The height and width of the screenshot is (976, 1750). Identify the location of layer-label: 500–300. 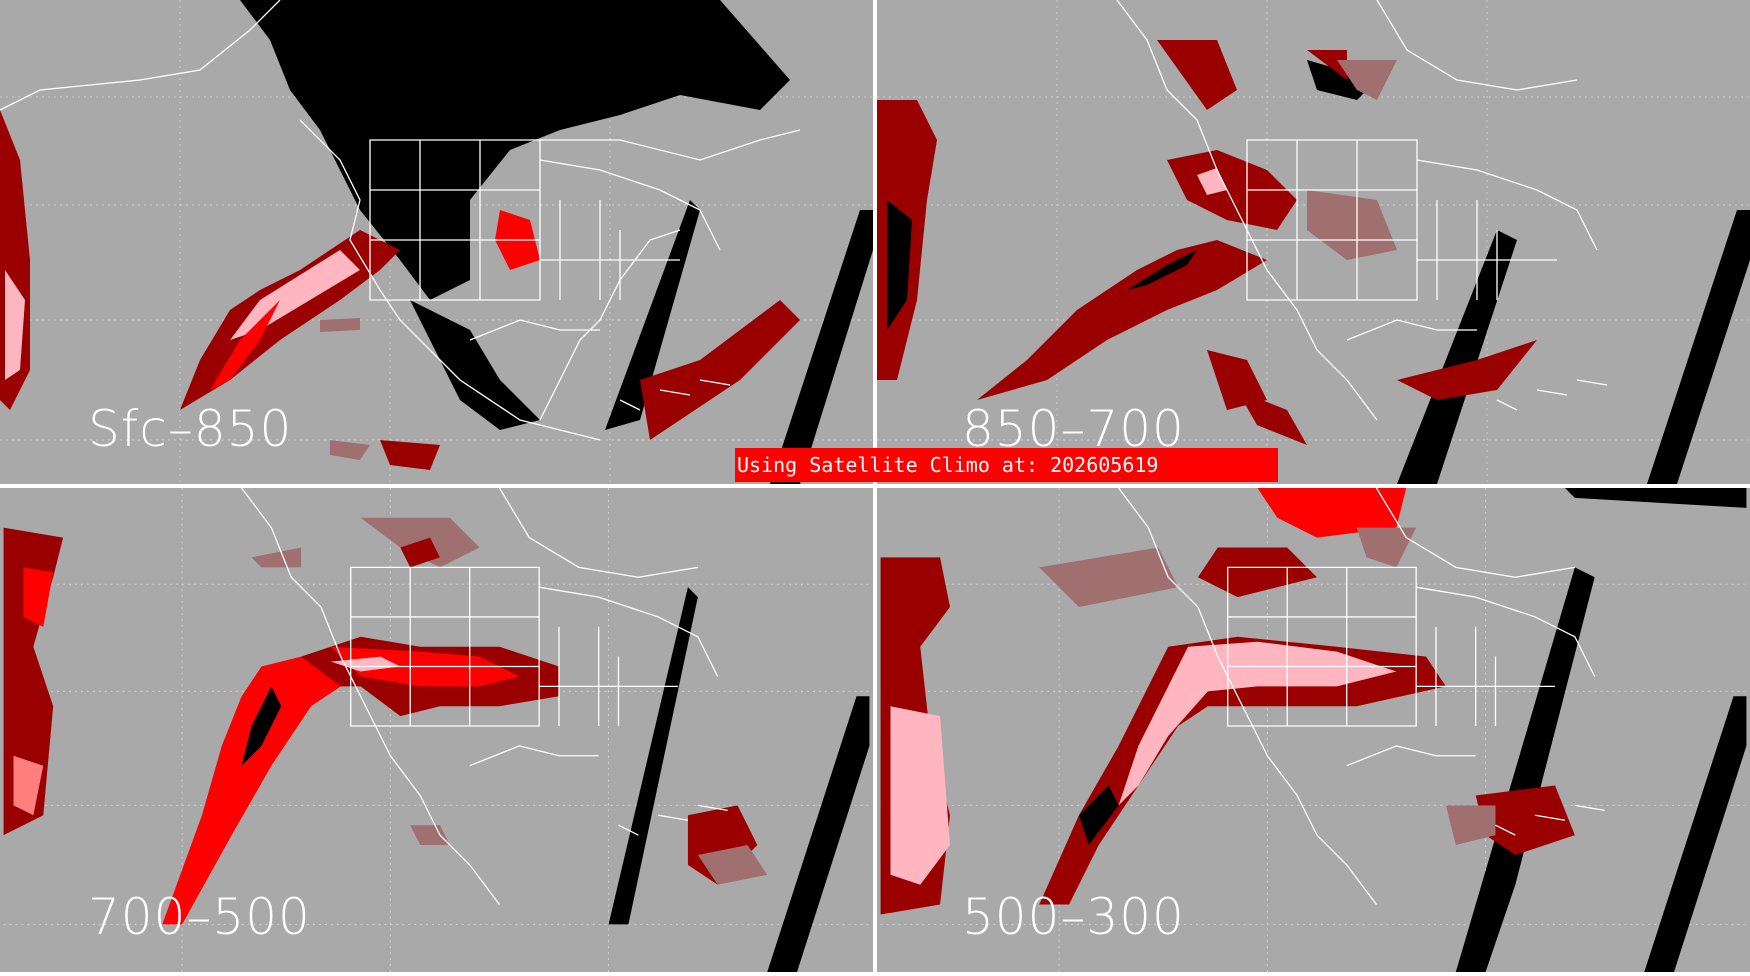
(1073, 917).